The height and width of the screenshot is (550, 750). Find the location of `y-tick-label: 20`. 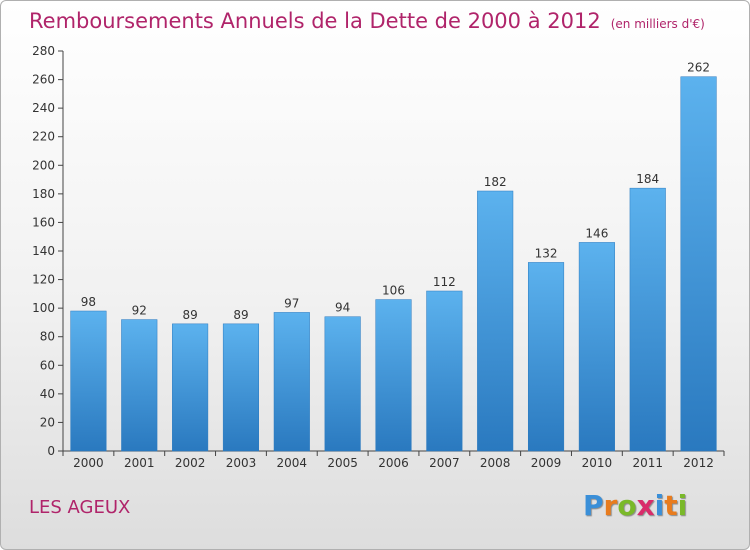

y-tick-label: 20 is located at coordinates (47, 422).